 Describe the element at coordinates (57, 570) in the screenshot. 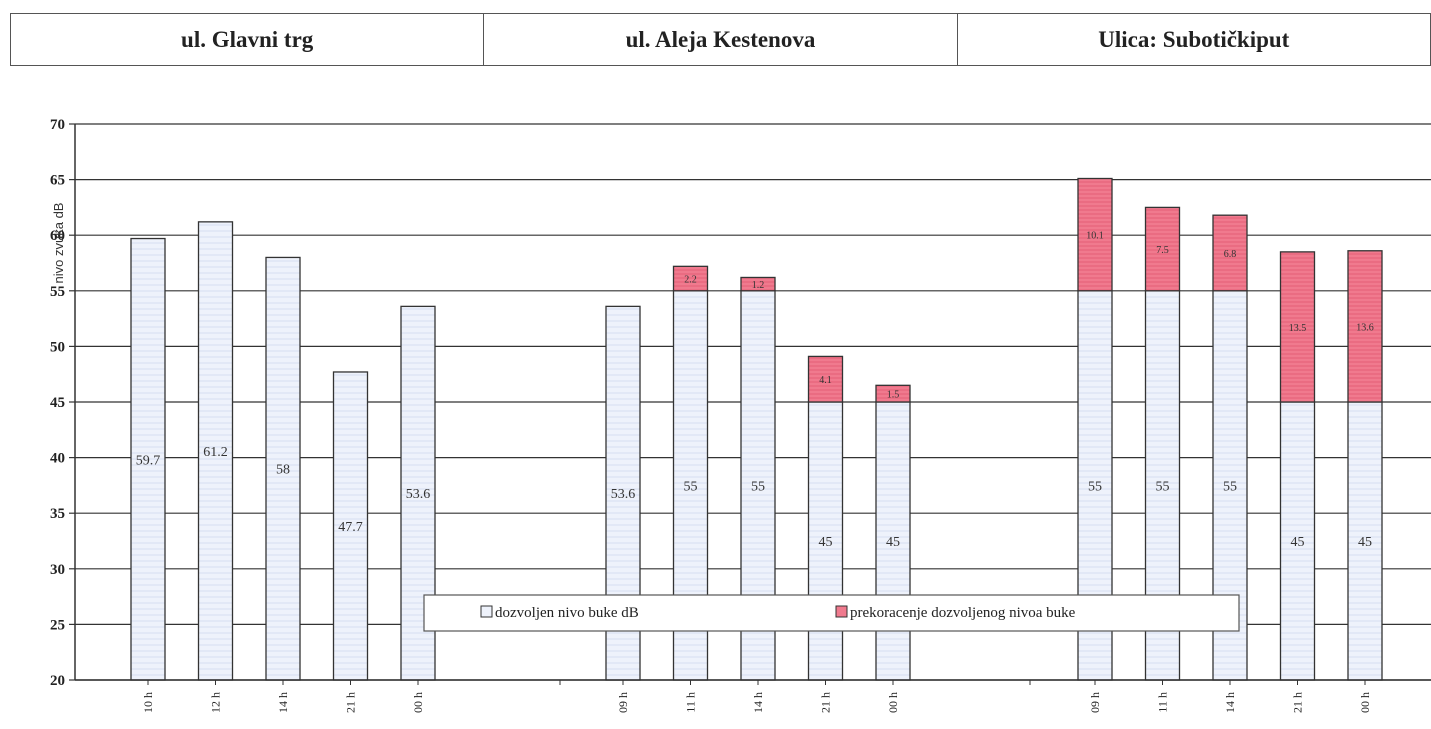

I see `y-tick-label: 30` at that location.